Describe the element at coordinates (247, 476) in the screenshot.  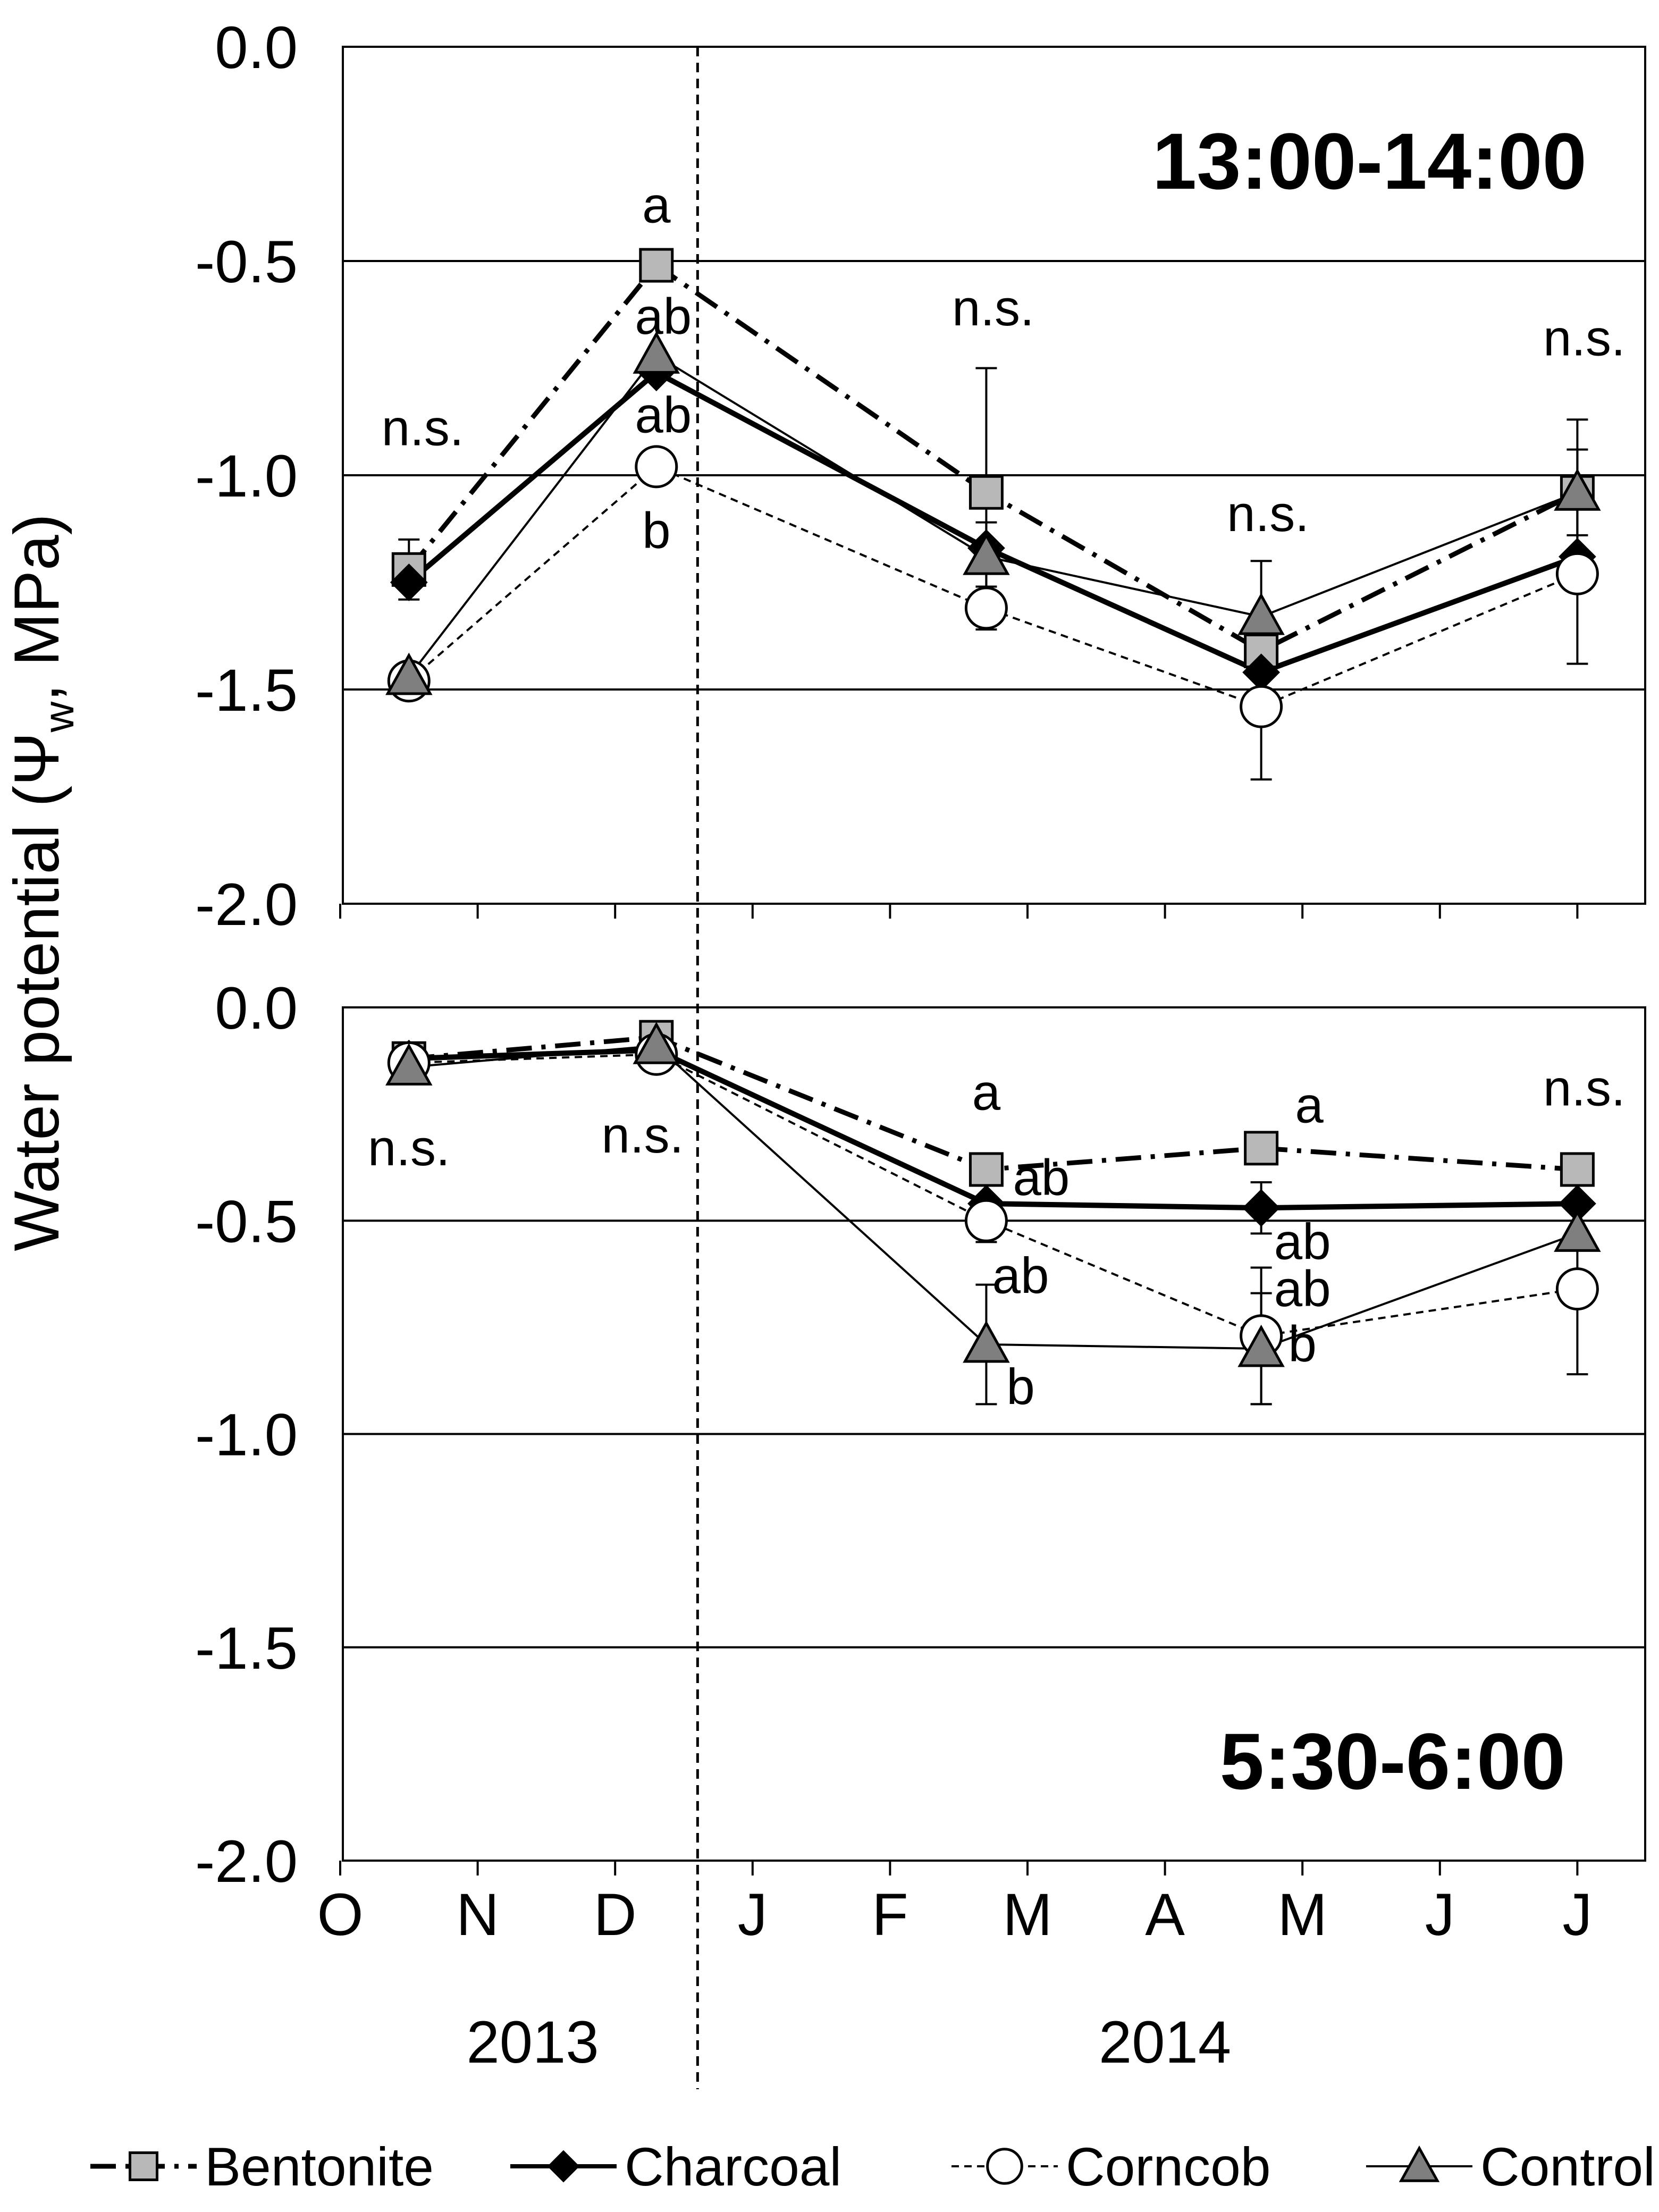
I see `panel-1-y-tick-label: -1.0` at that location.